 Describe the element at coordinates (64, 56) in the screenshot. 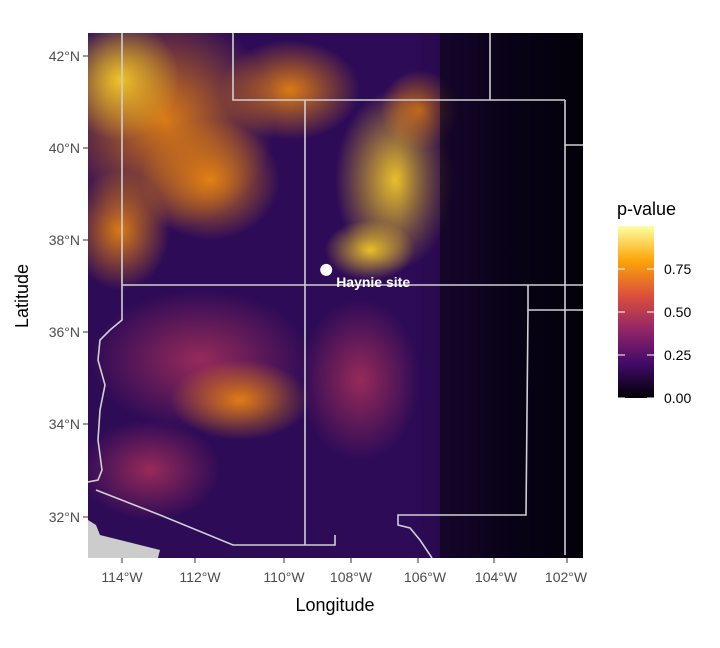

I see `y-tick-label: 42°N` at that location.